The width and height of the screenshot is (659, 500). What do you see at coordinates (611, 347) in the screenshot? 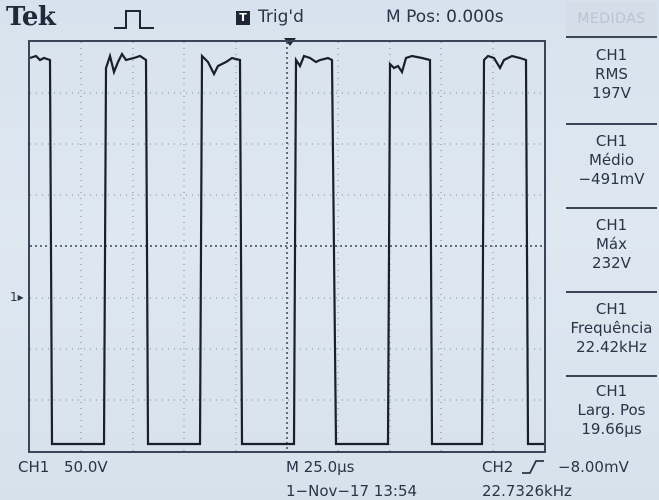
I see `measurement-value: 22.42kHz` at bounding box center [611, 347].